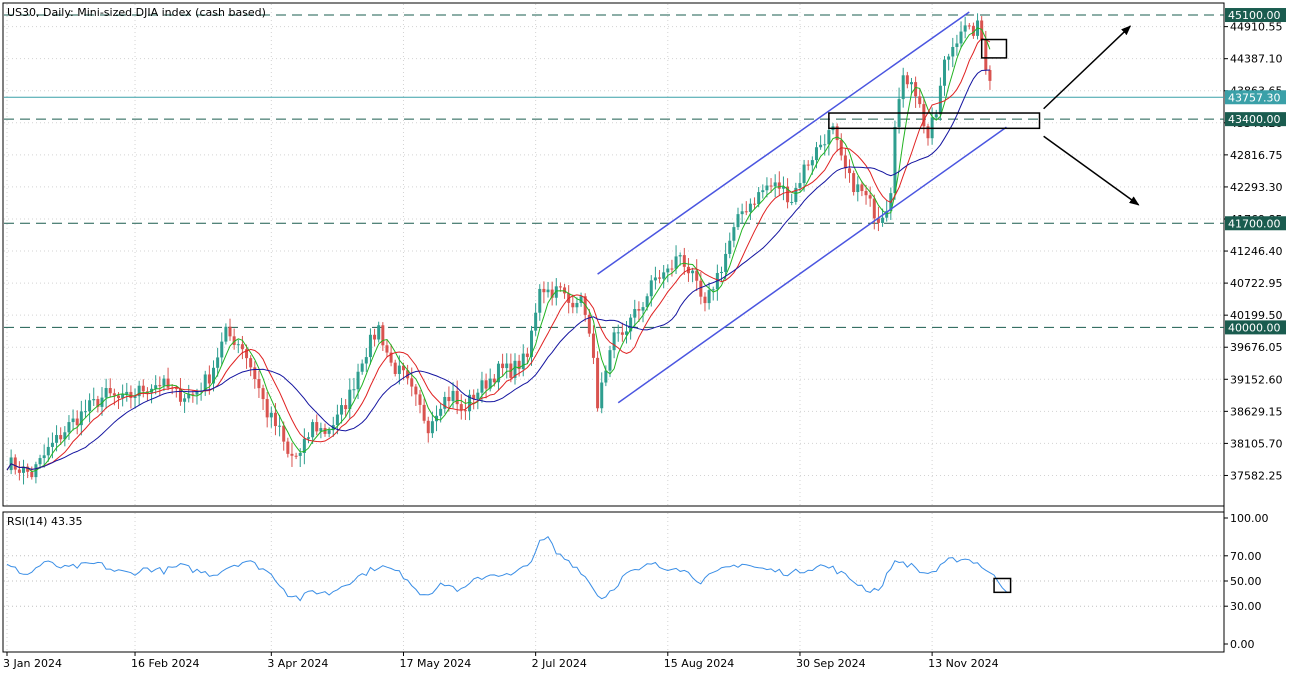 This screenshot has width=1300, height=675. I want to click on time-tick-label: 3 Jan 2024, so click(32, 663).